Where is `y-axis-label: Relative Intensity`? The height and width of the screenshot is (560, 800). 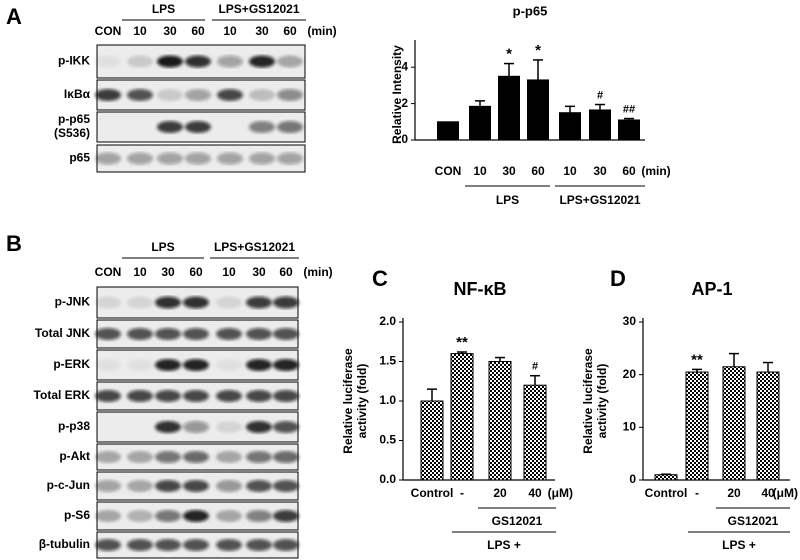 y-axis-label: Relative Intensity is located at coordinates (397, 94).